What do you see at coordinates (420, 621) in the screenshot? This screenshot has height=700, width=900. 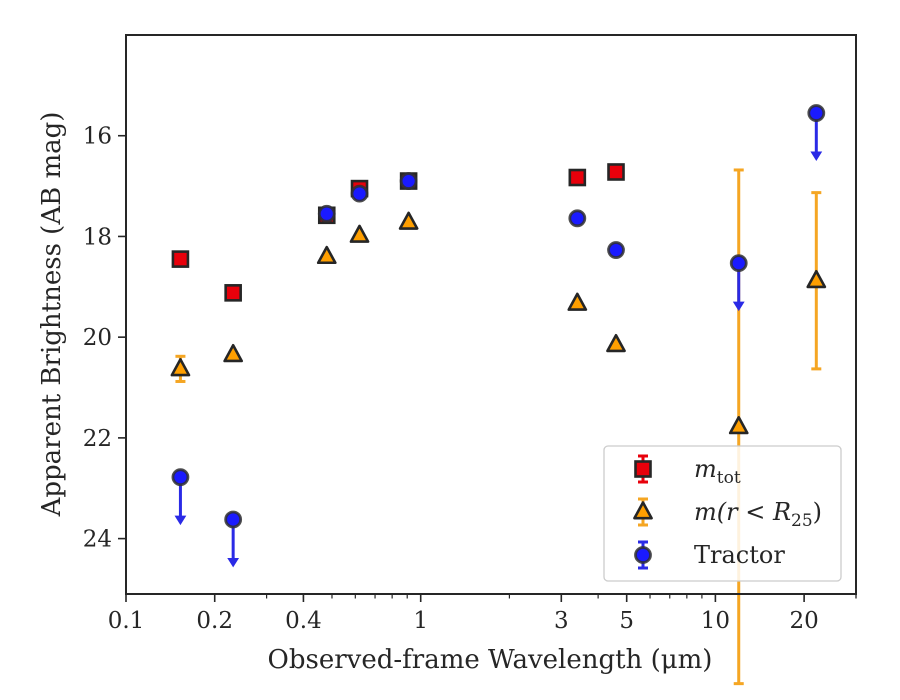 I see `x-tick-label: 1` at bounding box center [420, 621].